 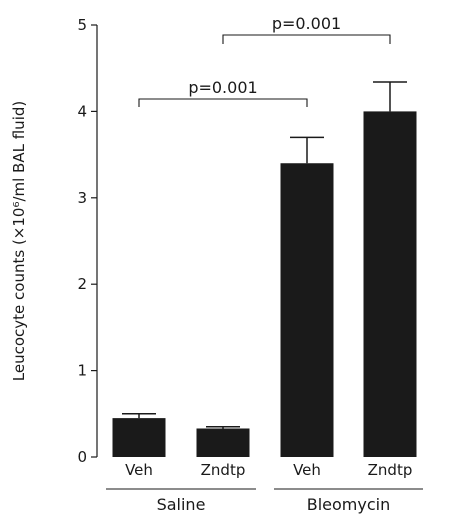 What do you see at coordinates (82, 457) in the screenshot?
I see `y-tick-label: 0` at bounding box center [82, 457].